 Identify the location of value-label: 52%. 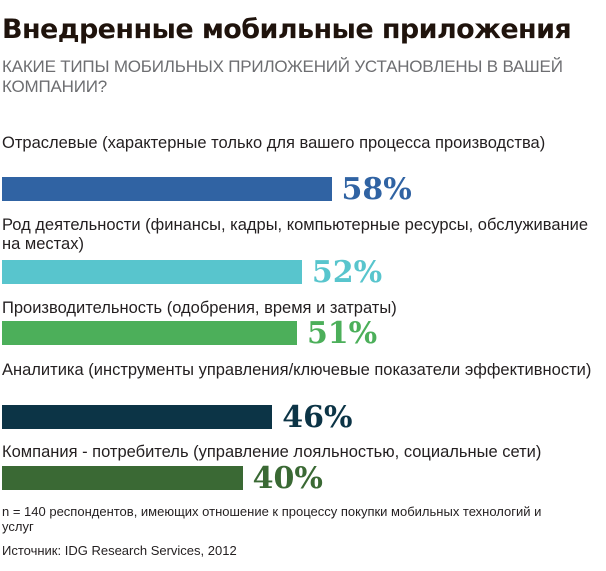
(347, 272).